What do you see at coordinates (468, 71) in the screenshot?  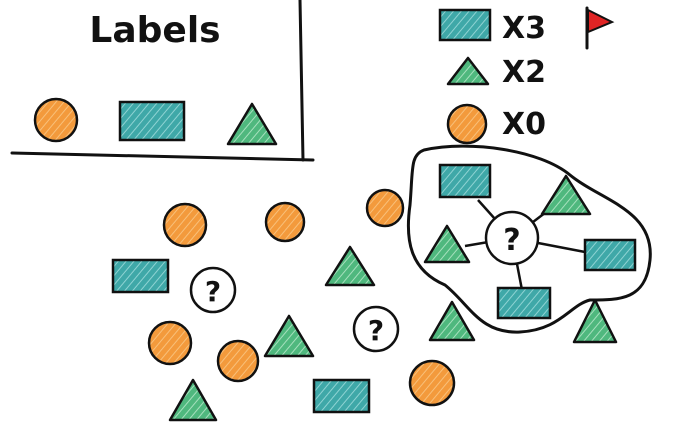 I see `legend-triangle-icon` at bounding box center [468, 71].